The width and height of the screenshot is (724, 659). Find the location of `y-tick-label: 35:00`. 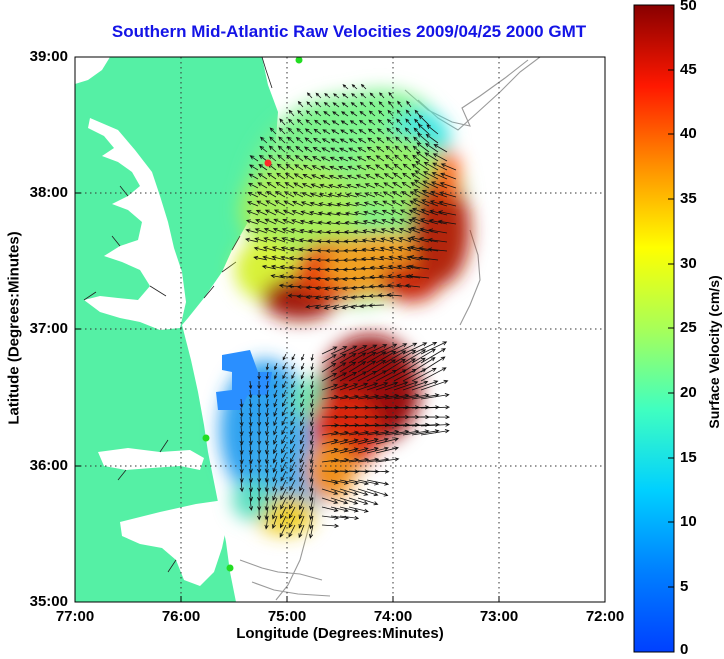

y-tick-label: 35:00 is located at coordinates (48, 601).